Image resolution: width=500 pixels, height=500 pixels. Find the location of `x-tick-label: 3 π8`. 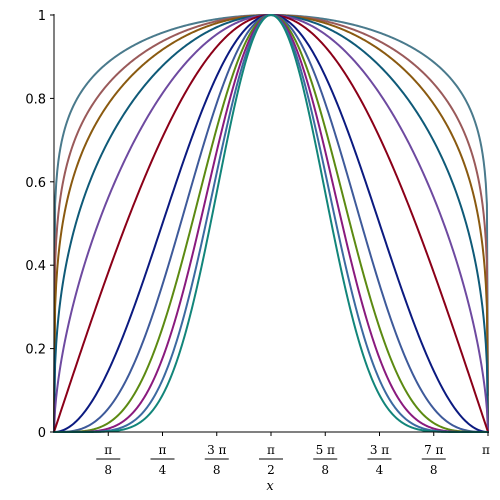

x-tick-label: 3 π8 is located at coordinates (216, 460).